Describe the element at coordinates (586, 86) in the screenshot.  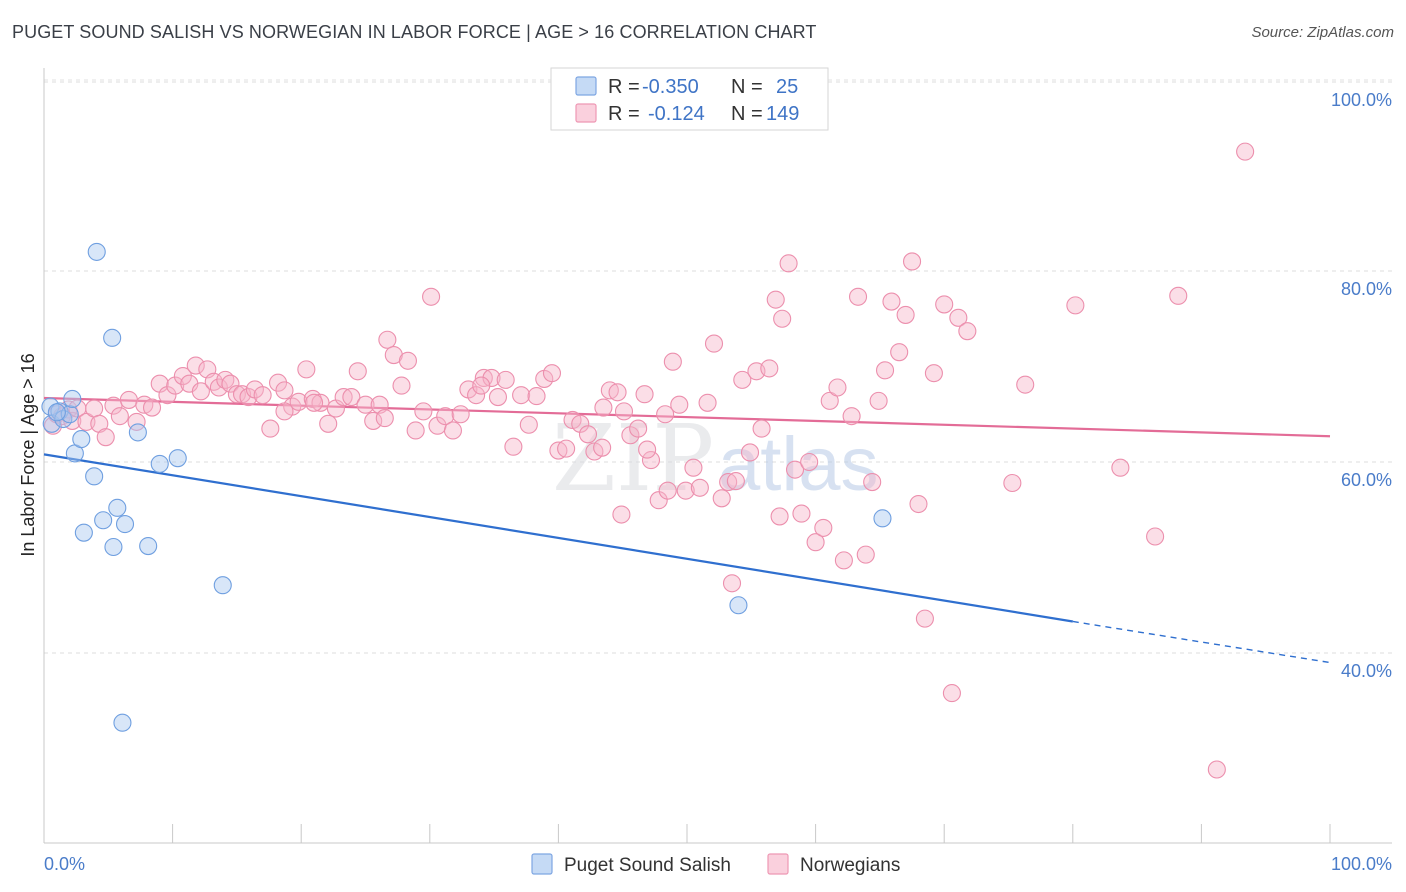
I see `legend-swatch-salish` at that location.